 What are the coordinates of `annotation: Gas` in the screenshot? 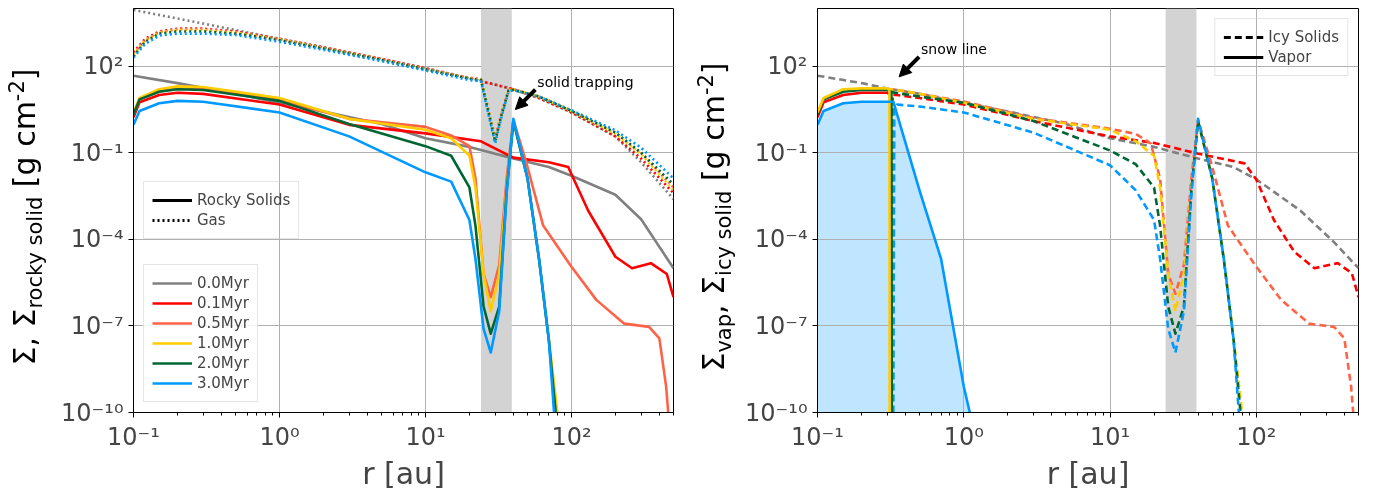 It's located at (211, 220).